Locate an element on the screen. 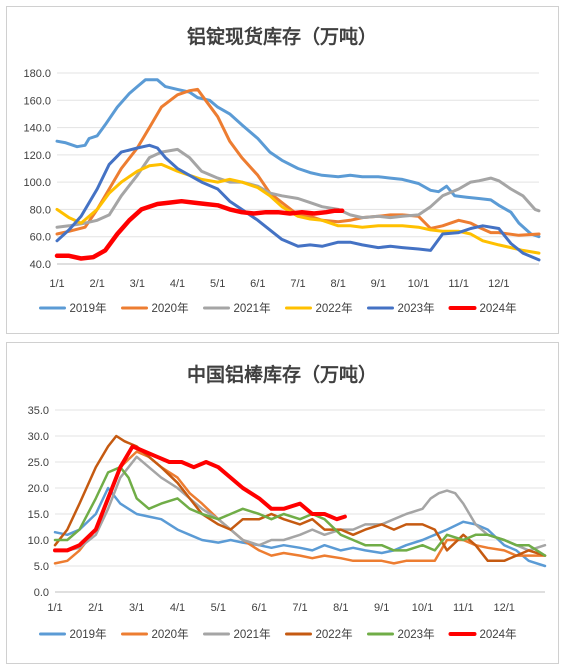 This screenshot has height=668, width=567. y-tick-label: 10.0 is located at coordinates (38, 541).